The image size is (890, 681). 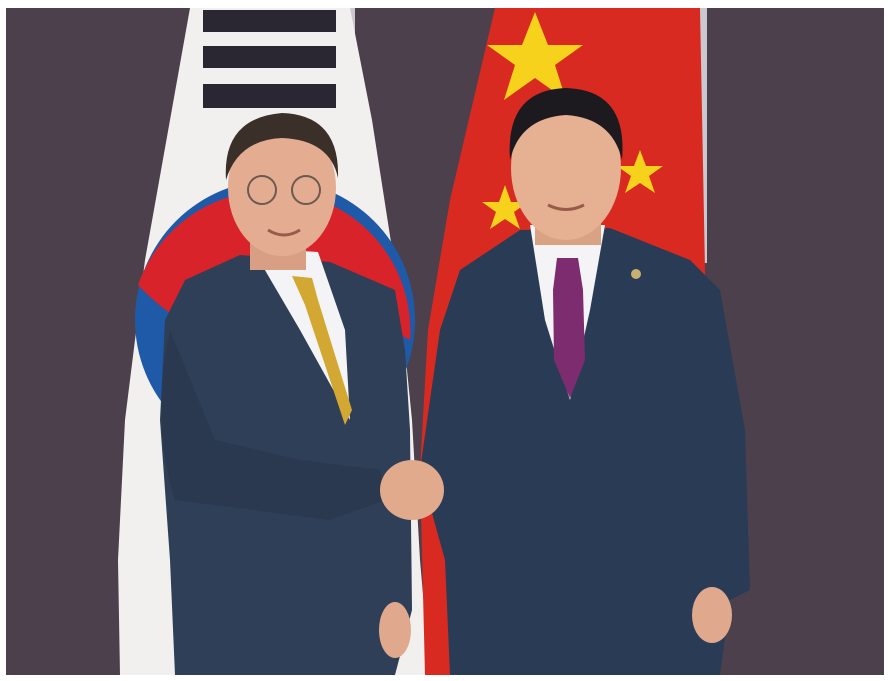 I want to click on lapel-pin, so click(x=636, y=274).